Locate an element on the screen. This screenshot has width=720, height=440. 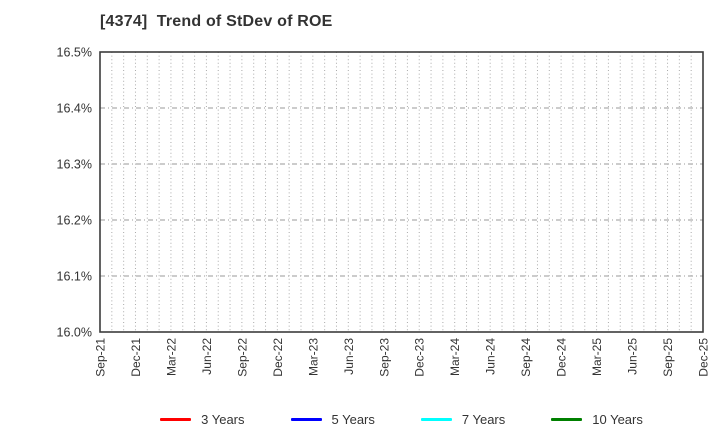
legend-label: 7 Years is located at coordinates (483, 419).